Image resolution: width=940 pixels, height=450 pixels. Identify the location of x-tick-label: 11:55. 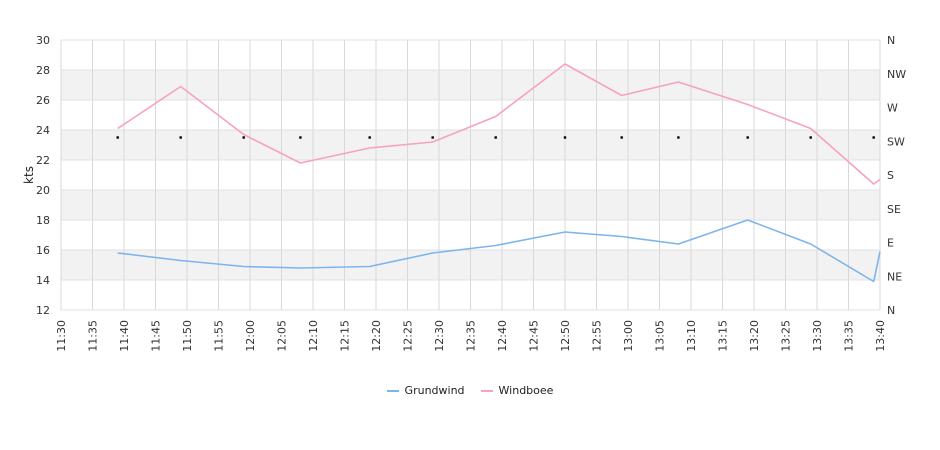
(219, 336).